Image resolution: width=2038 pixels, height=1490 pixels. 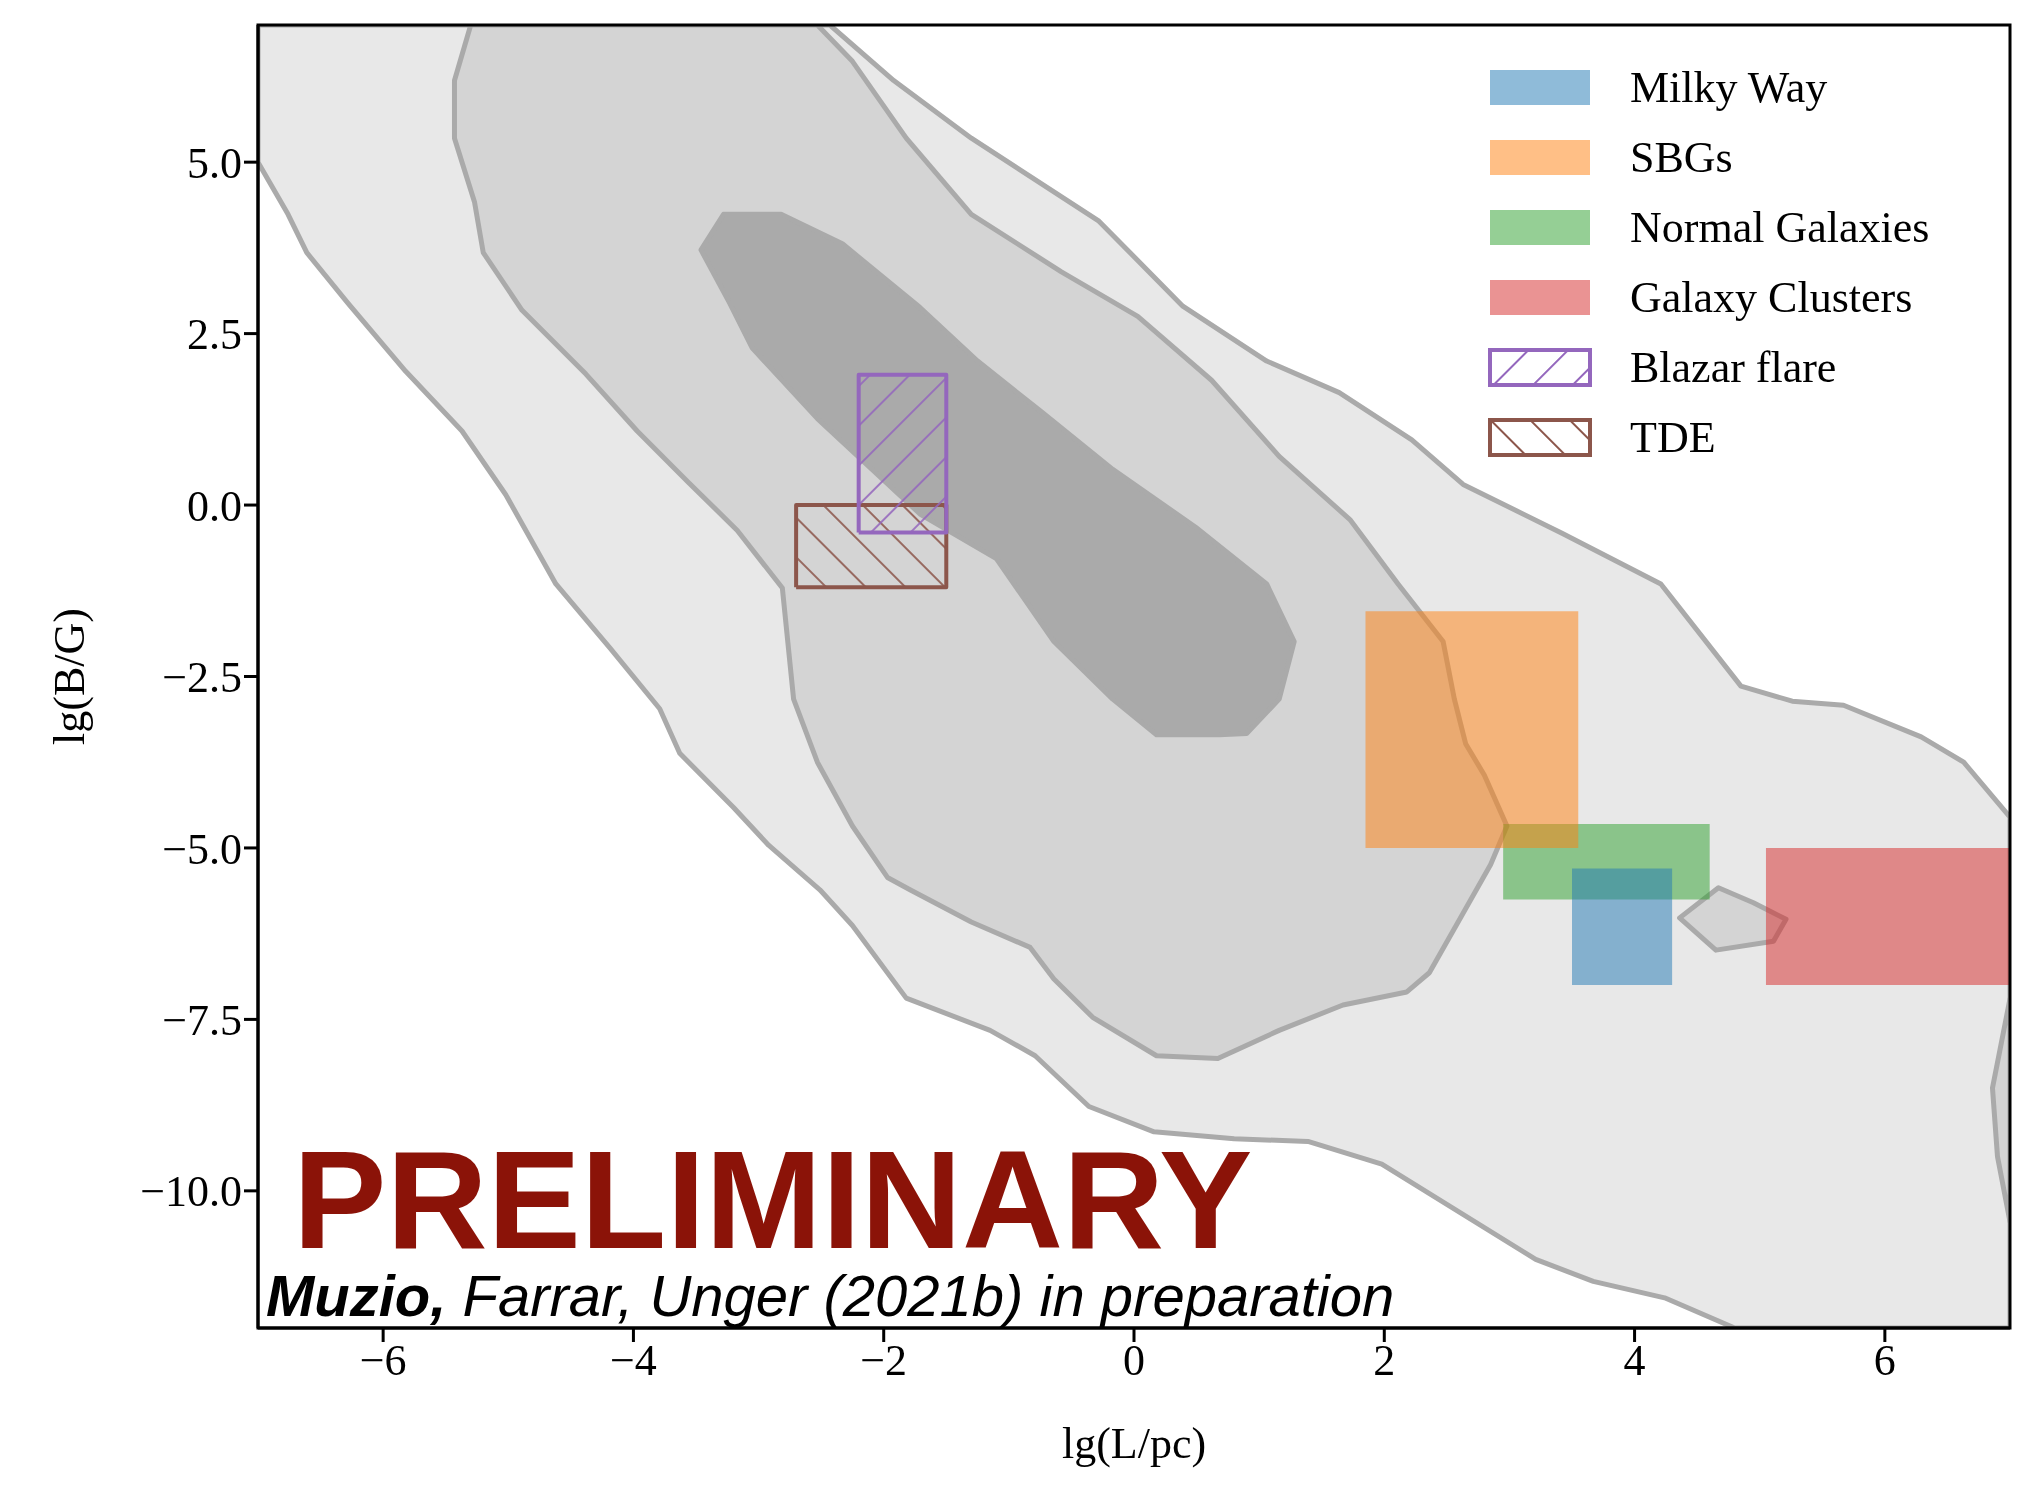 I want to click on annotation: Muzio, Farrar, Unger (2021b) in preparation, so click(x=830, y=1295).